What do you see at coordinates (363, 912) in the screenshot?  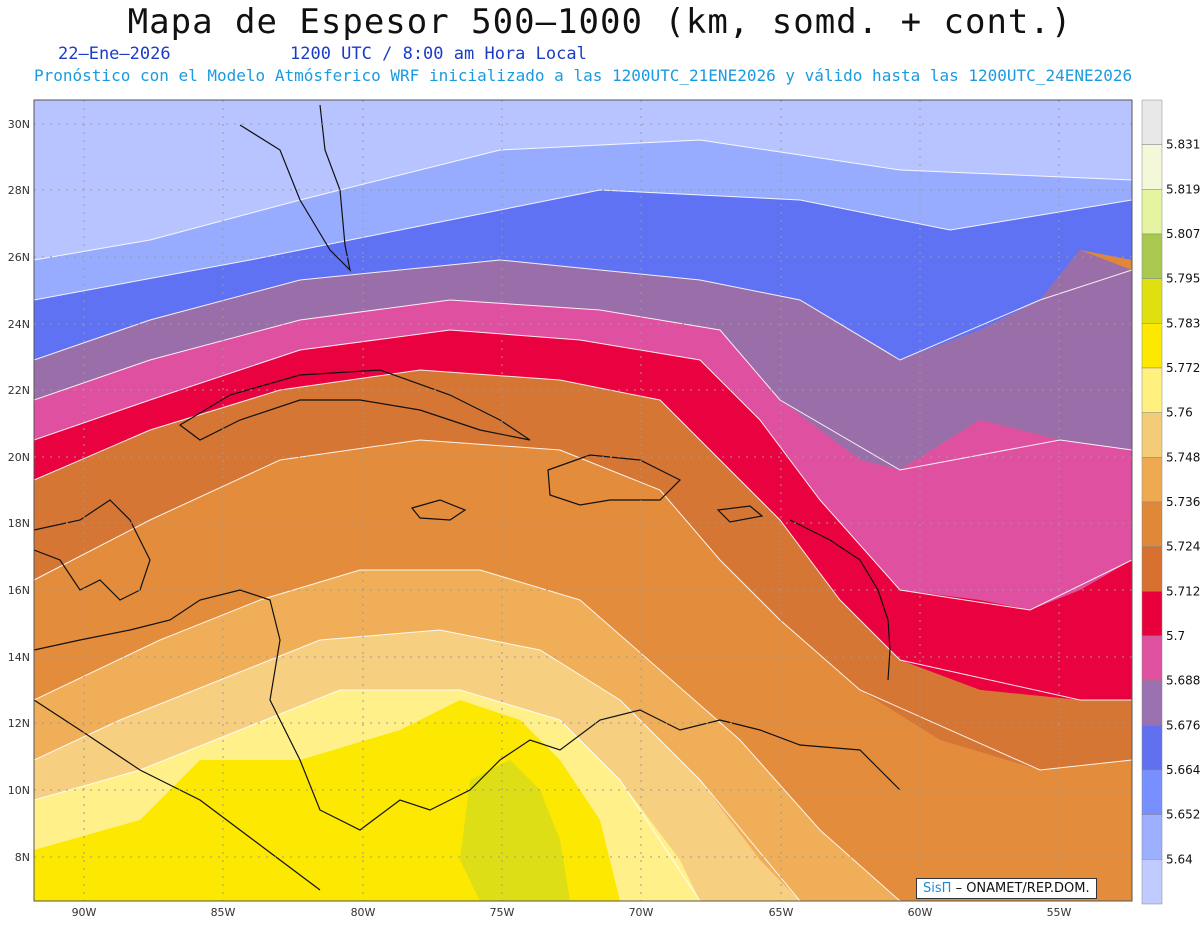 I see `lon-label: 80W` at bounding box center [363, 912].